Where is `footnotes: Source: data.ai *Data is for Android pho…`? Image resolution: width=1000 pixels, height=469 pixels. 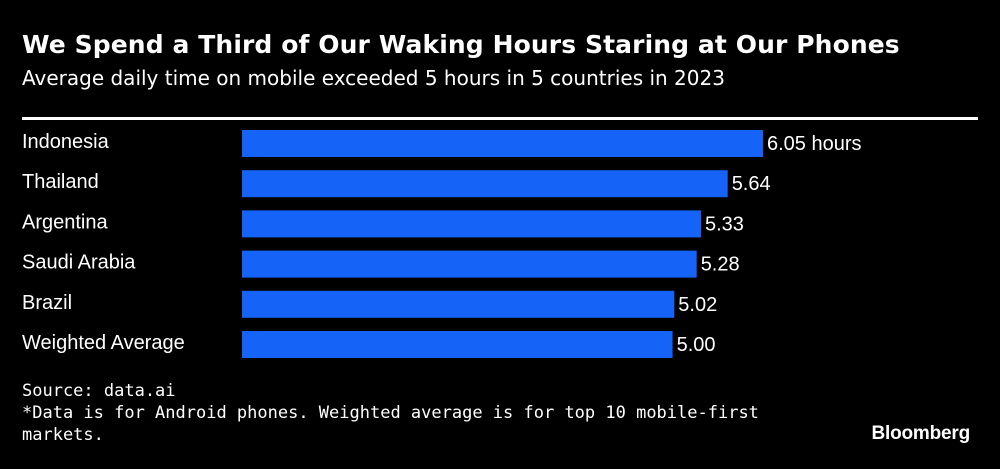
footnotes: Source: data.ai *Data is for Android pho… is located at coordinates (402, 413).